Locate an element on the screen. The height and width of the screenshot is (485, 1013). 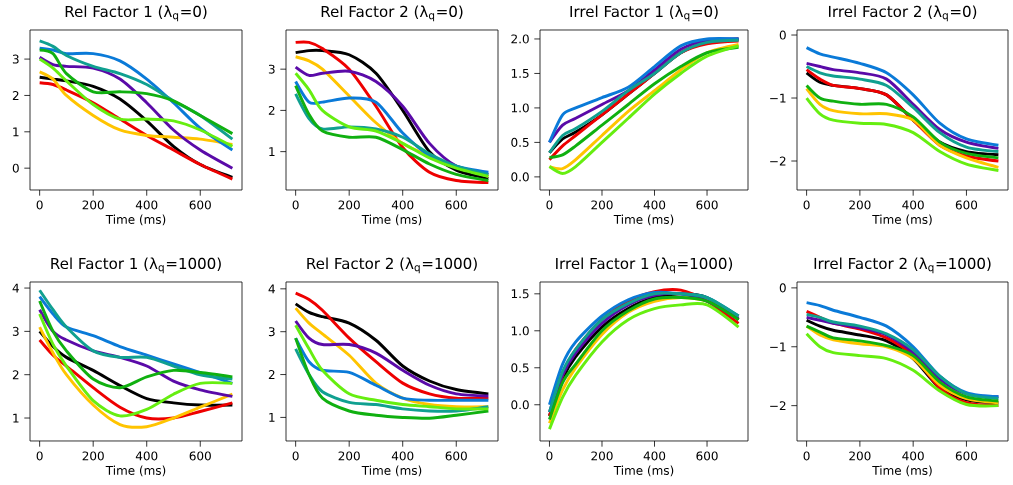
y-tick-label: 2.0 is located at coordinates (520, 39).